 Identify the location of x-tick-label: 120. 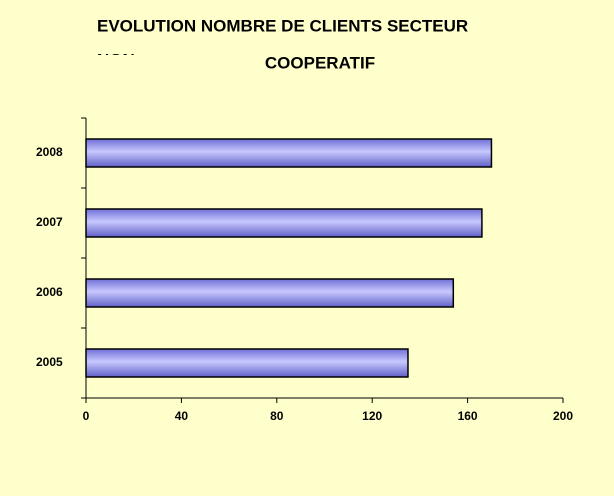
(372, 416).